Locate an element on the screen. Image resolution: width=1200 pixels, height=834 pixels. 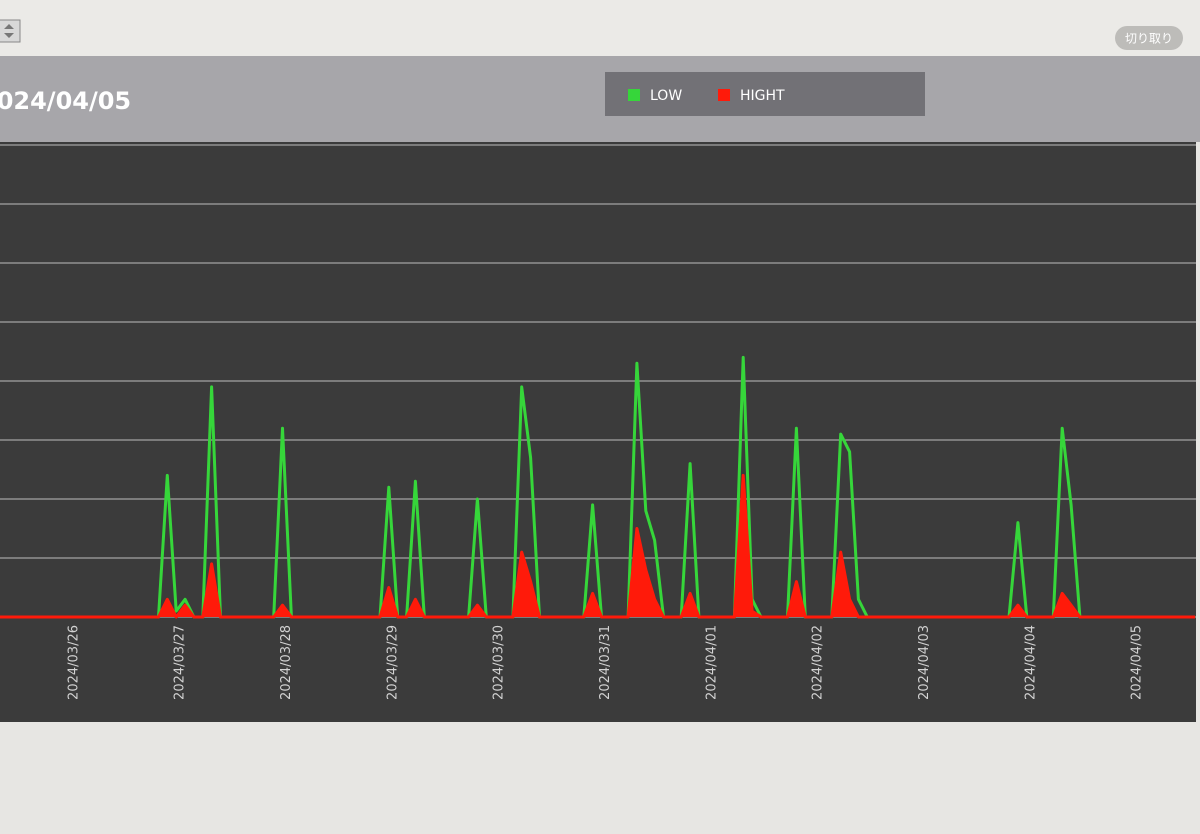
x-tick-label: 2024/04/04 is located at coordinates (1030, 662).